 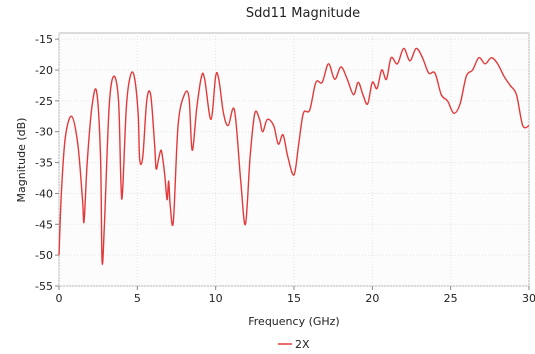 I want to click on y-tick-label: -20, so click(x=44, y=70).